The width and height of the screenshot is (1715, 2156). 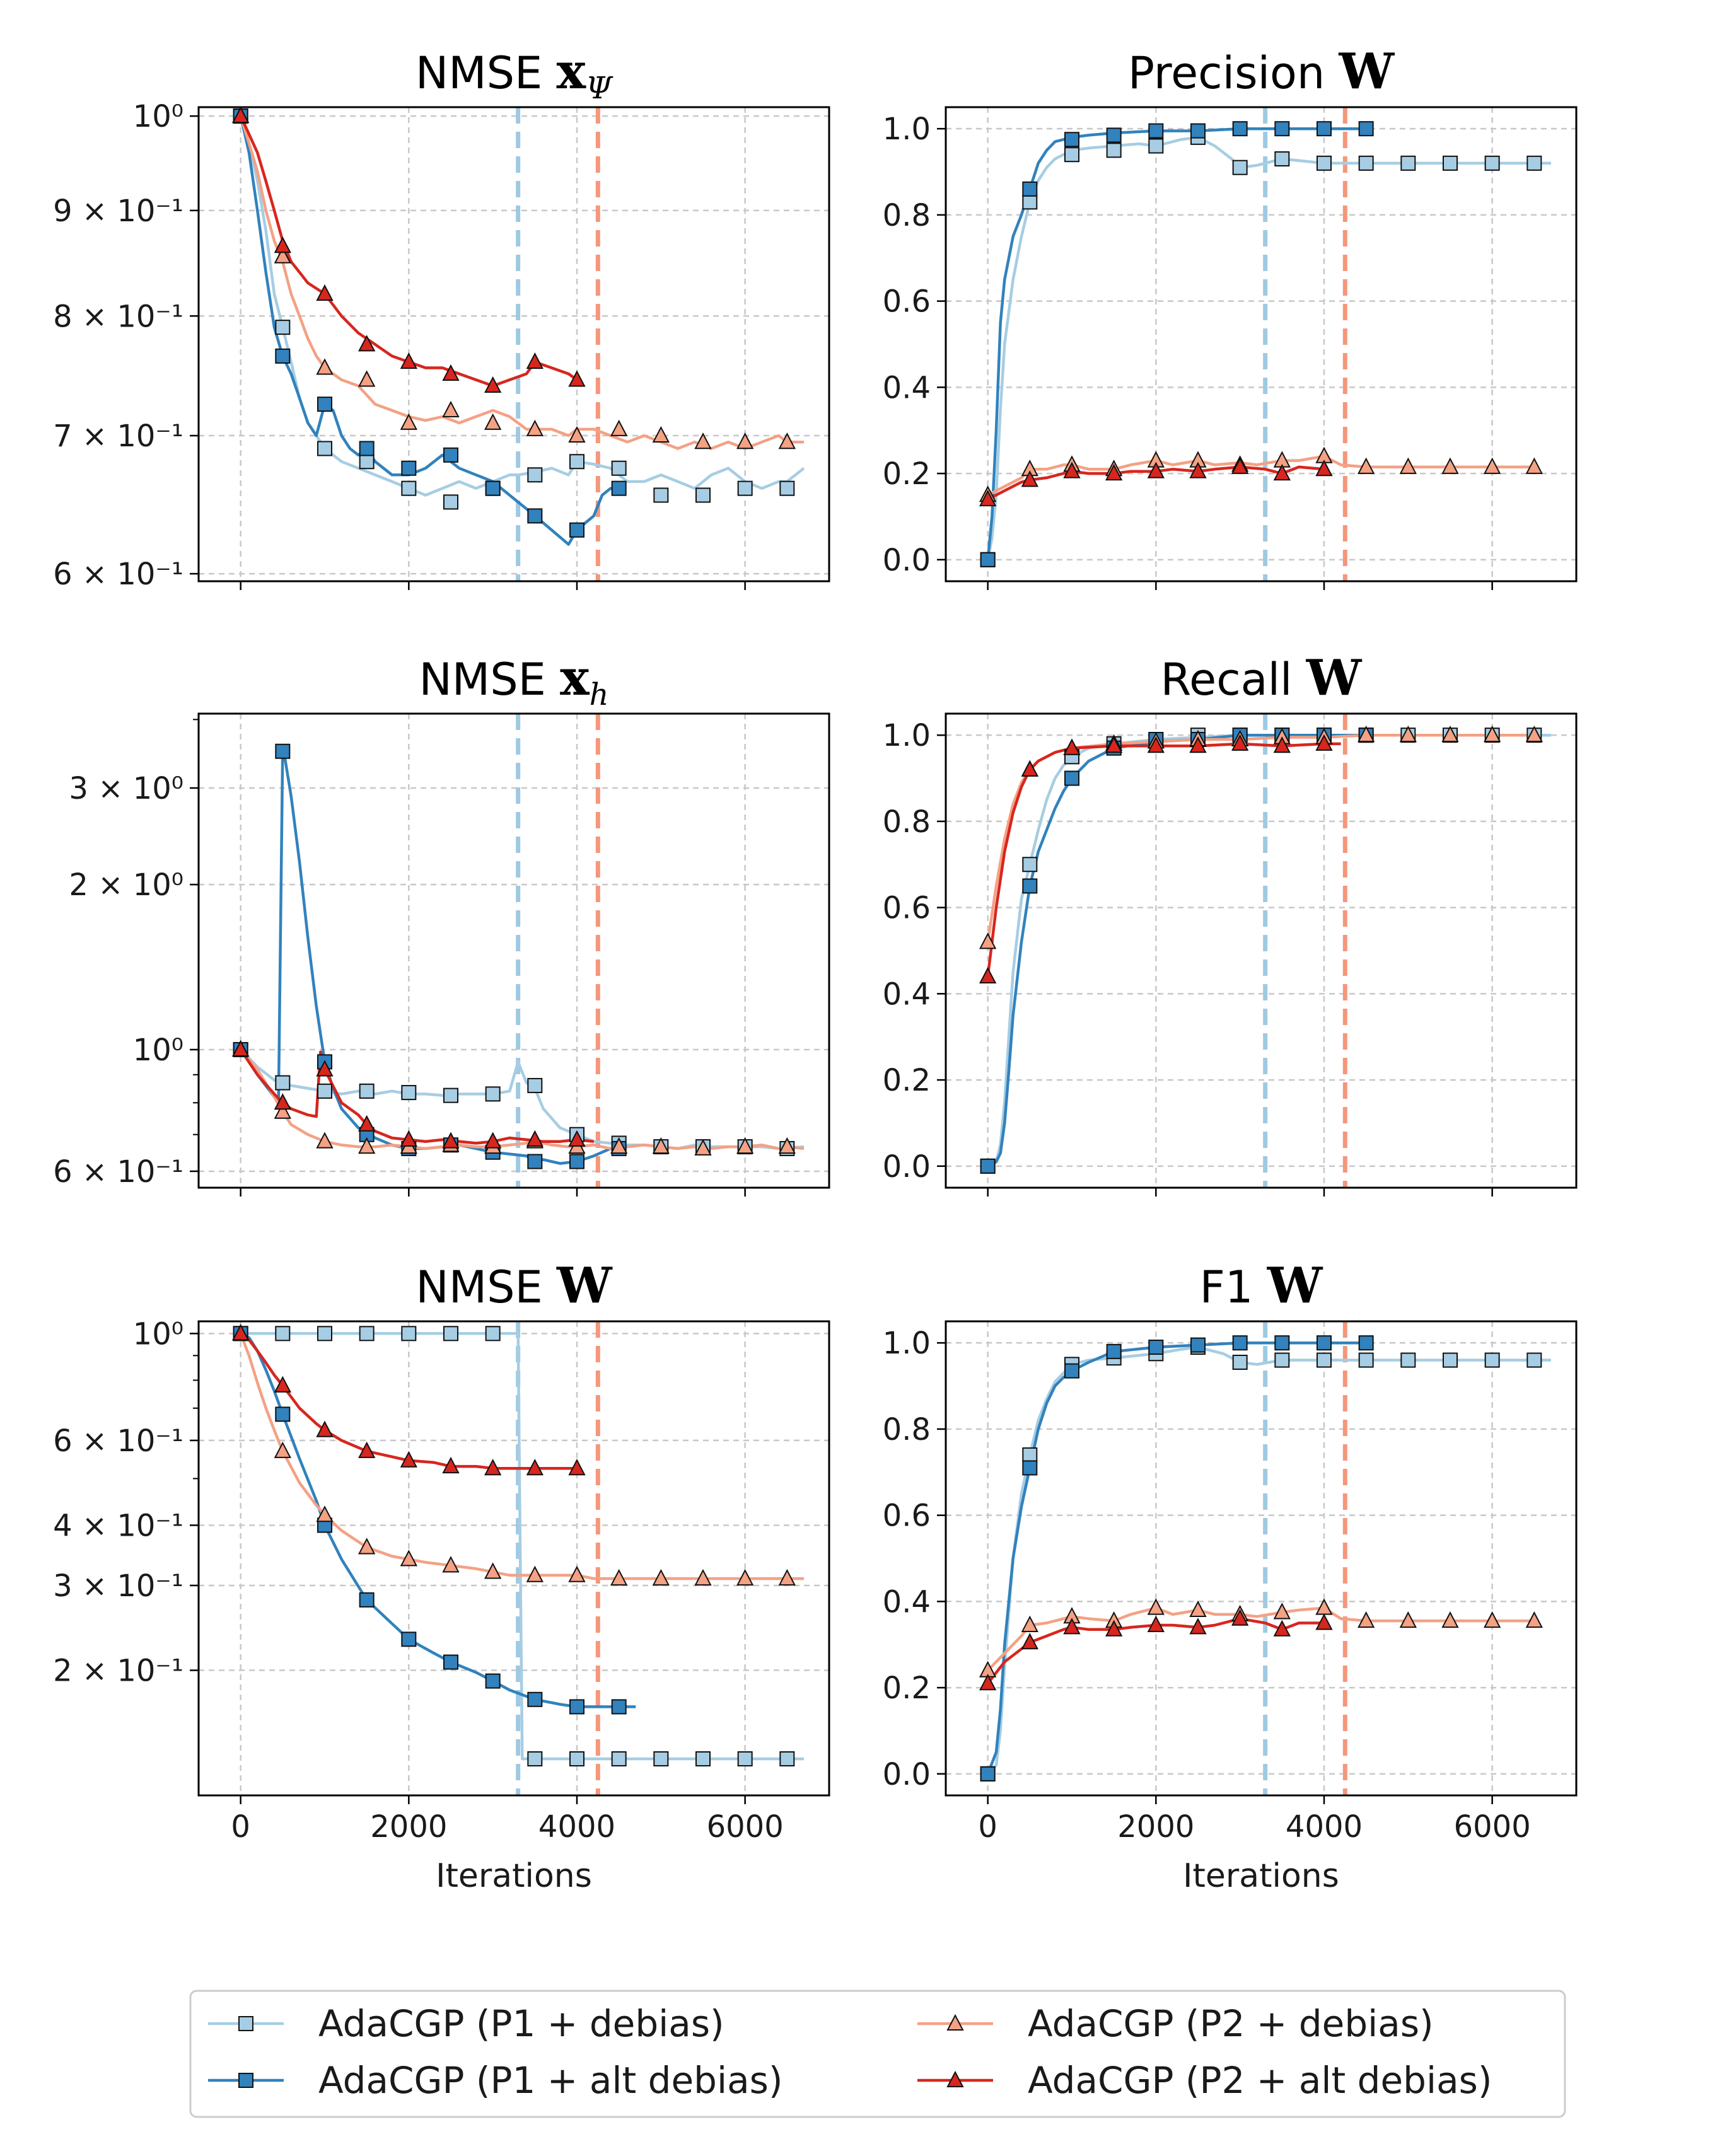 What do you see at coordinates (1265, 950) in the screenshot?
I see `series-group` at bounding box center [1265, 950].